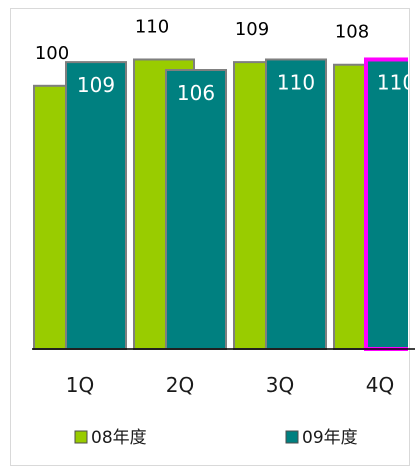 This screenshot has width=415, height=472. What do you see at coordinates (352, 32) in the screenshot?
I see `data-label-series1-4Q: 108` at bounding box center [352, 32].